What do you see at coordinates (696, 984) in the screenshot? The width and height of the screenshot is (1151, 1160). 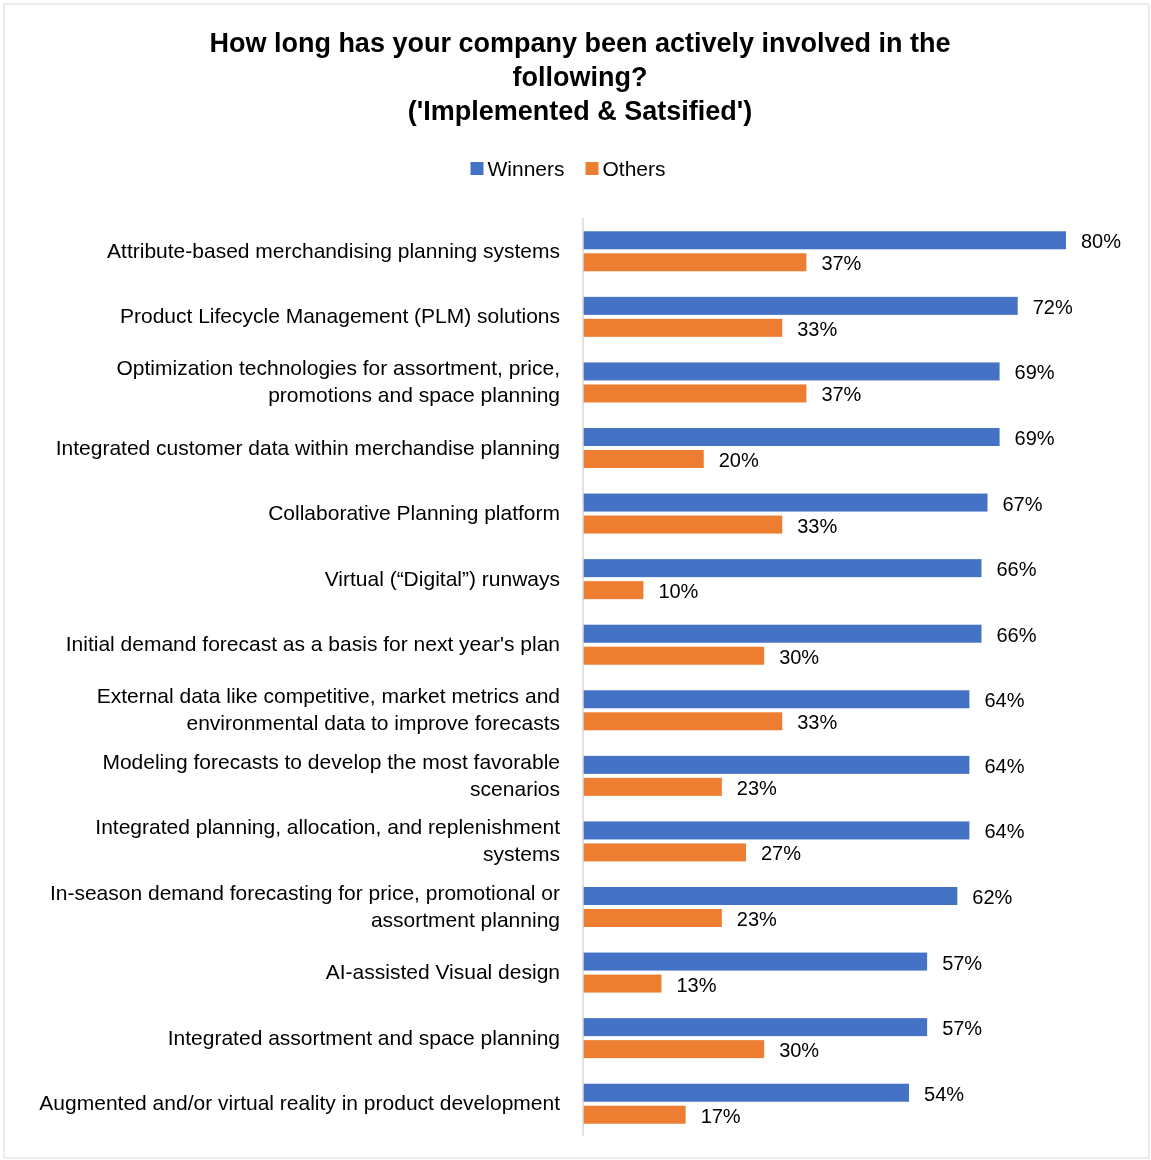 I see `data-label: 13%` at bounding box center [696, 984].